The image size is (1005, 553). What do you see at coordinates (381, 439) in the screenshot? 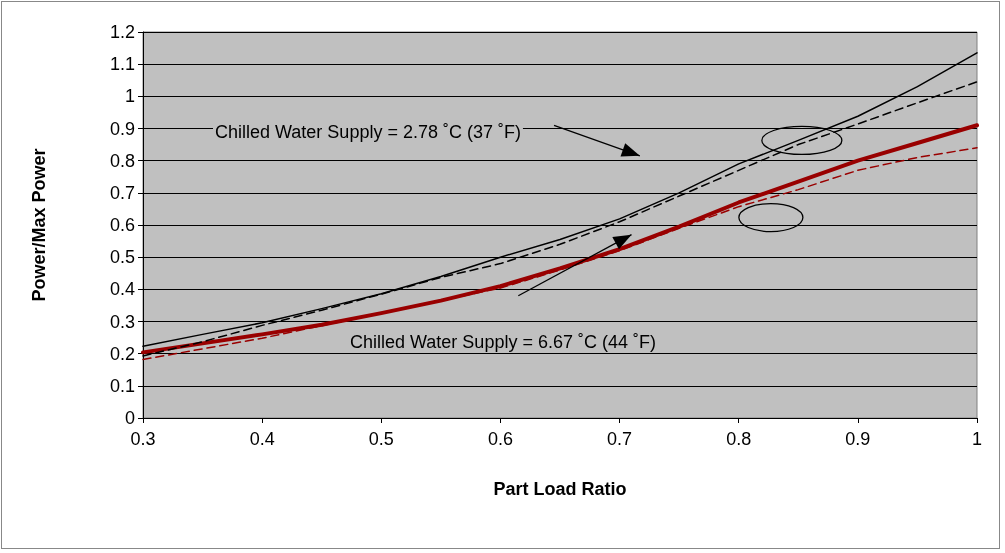
I see `x-tick-label: 0.5` at bounding box center [381, 439].